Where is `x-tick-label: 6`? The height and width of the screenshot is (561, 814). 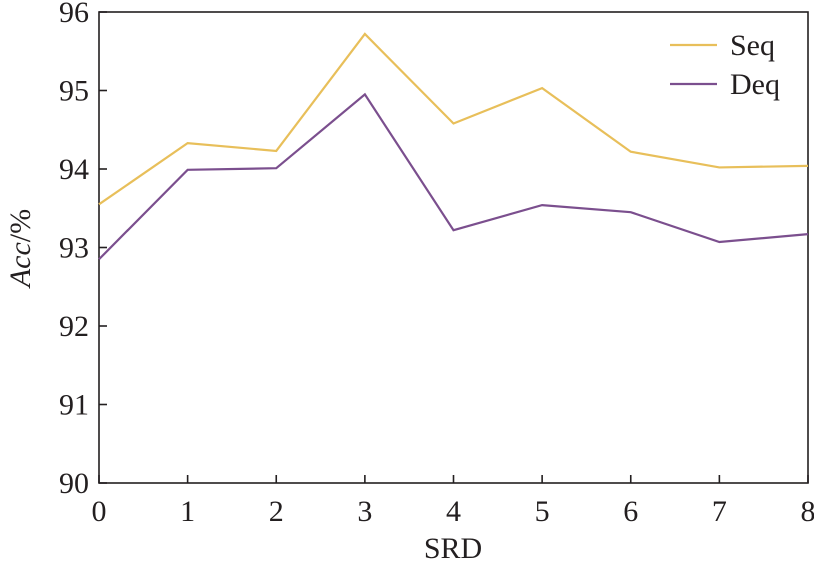
x-tick-label: 6 is located at coordinates (630, 511).